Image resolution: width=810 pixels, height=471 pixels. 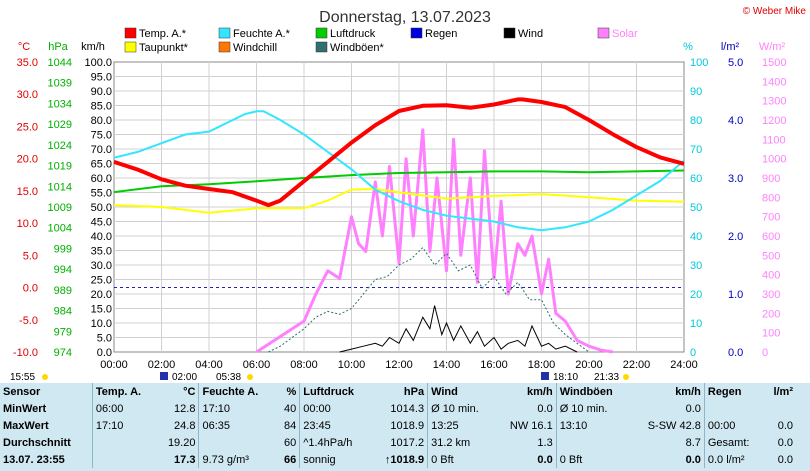 What do you see at coordinates (696, 150) in the screenshot?
I see `tick-label: 70` at bounding box center [696, 150].